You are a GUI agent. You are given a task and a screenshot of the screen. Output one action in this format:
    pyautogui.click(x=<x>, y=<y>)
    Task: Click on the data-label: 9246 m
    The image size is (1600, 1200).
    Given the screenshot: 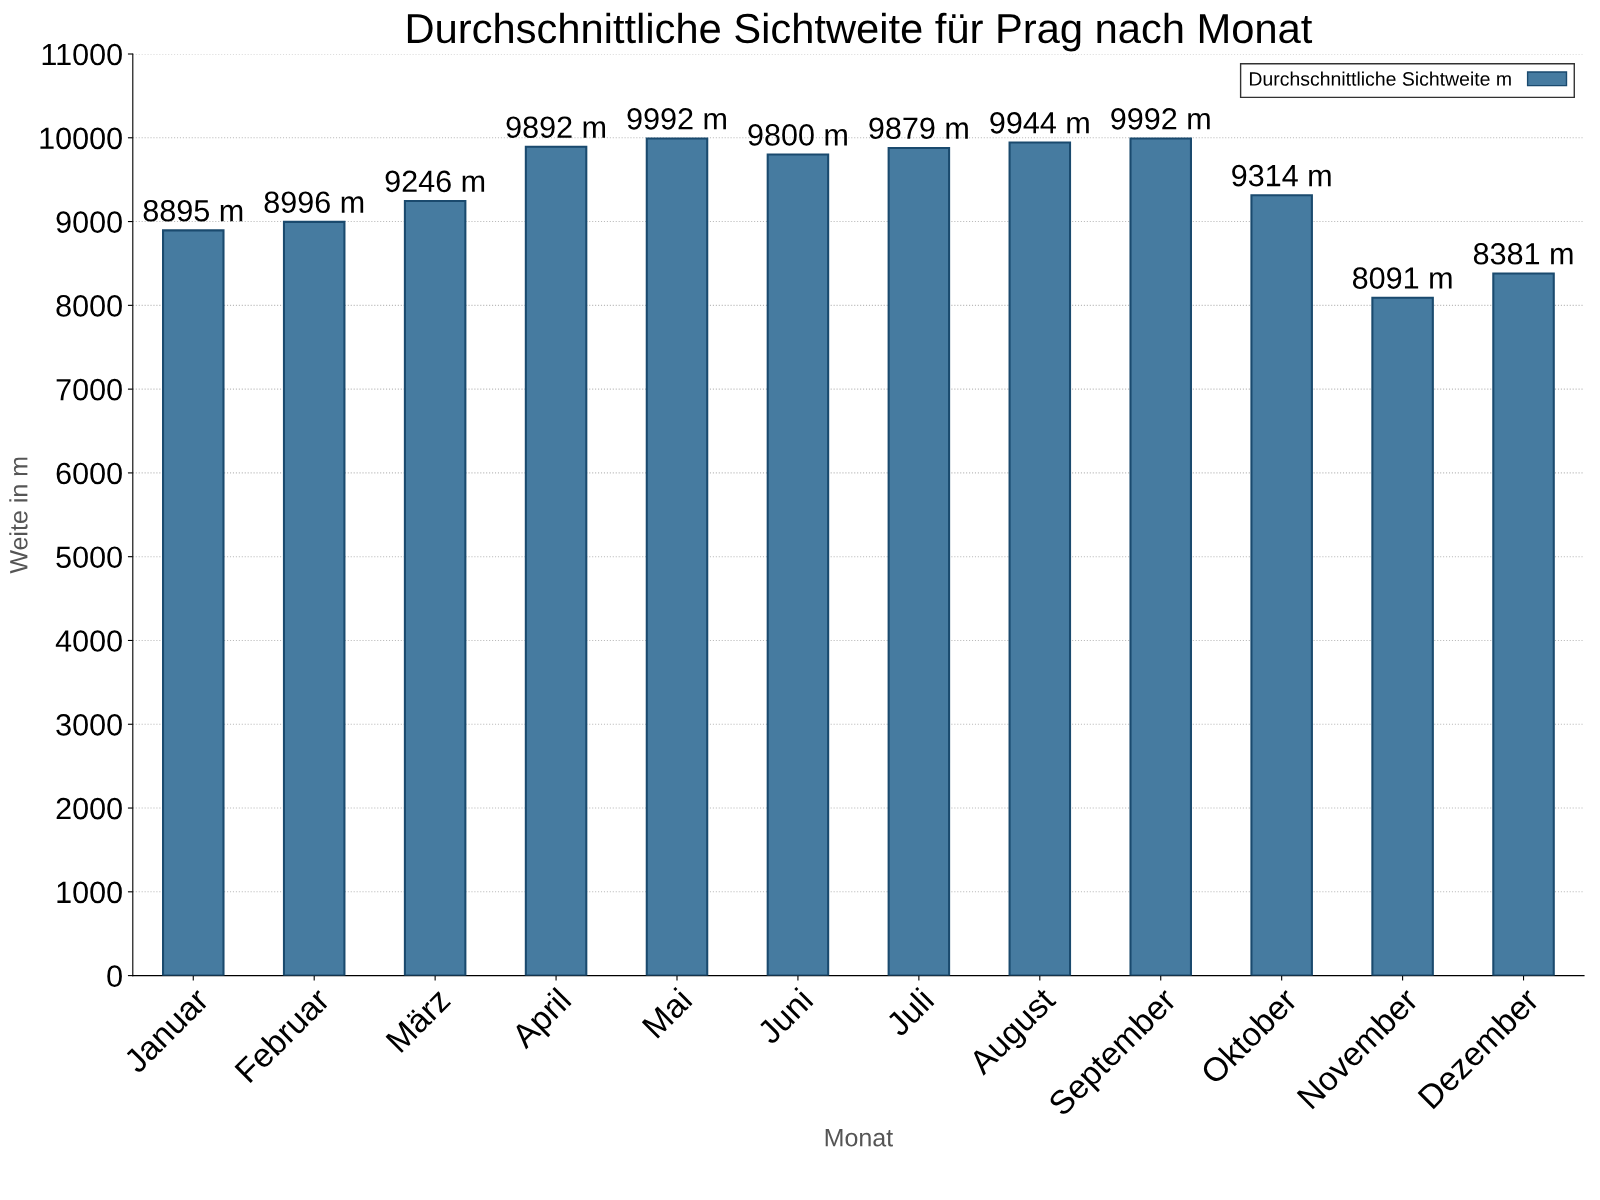 What is the action you would take?
    pyautogui.click(x=435, y=181)
    